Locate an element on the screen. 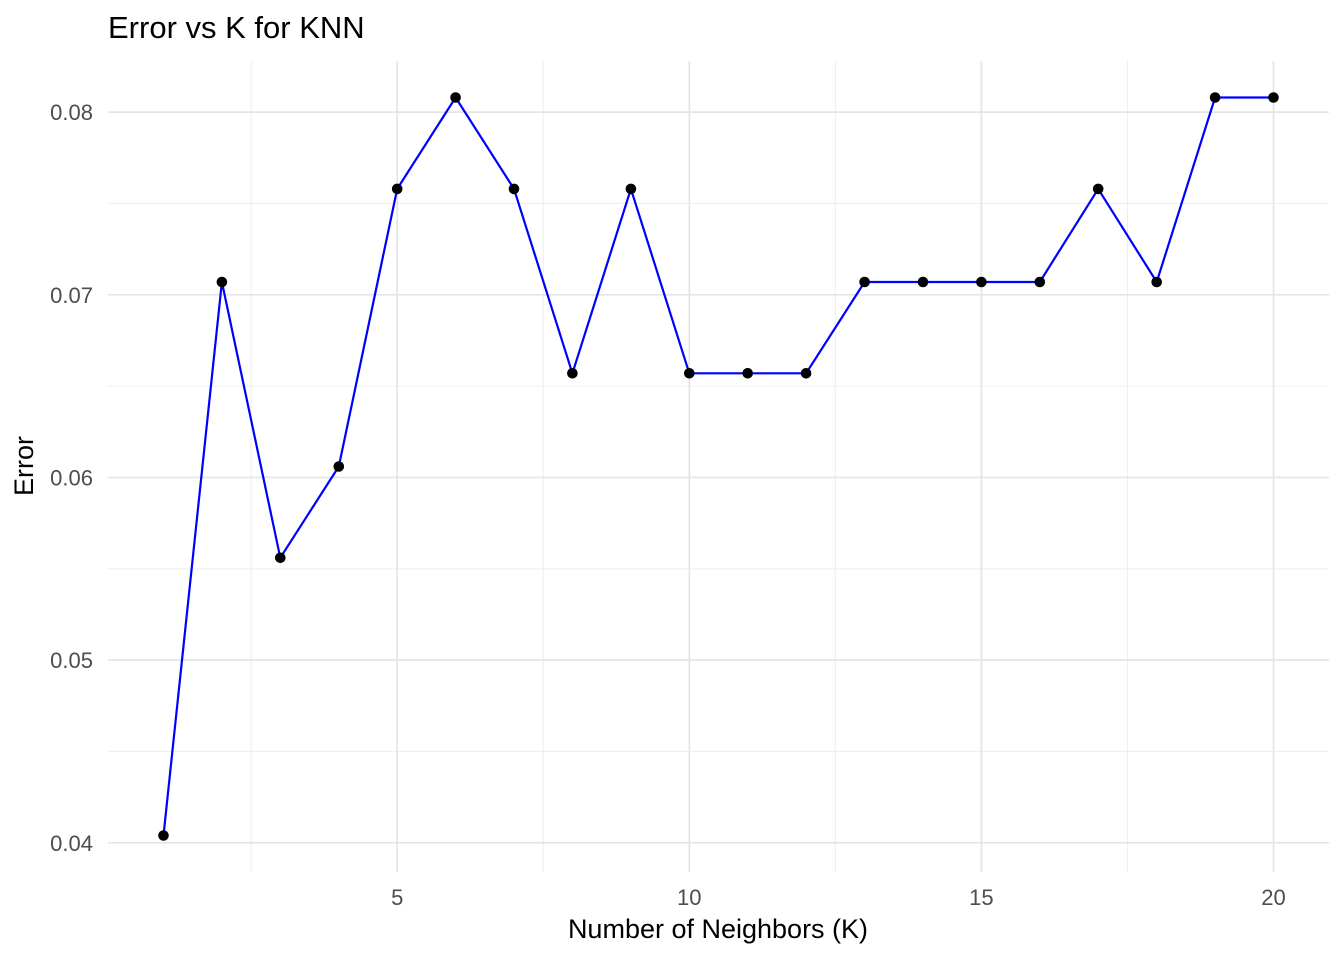 This screenshot has width=1344, height=960. x-tick-label: 10 is located at coordinates (689, 897).